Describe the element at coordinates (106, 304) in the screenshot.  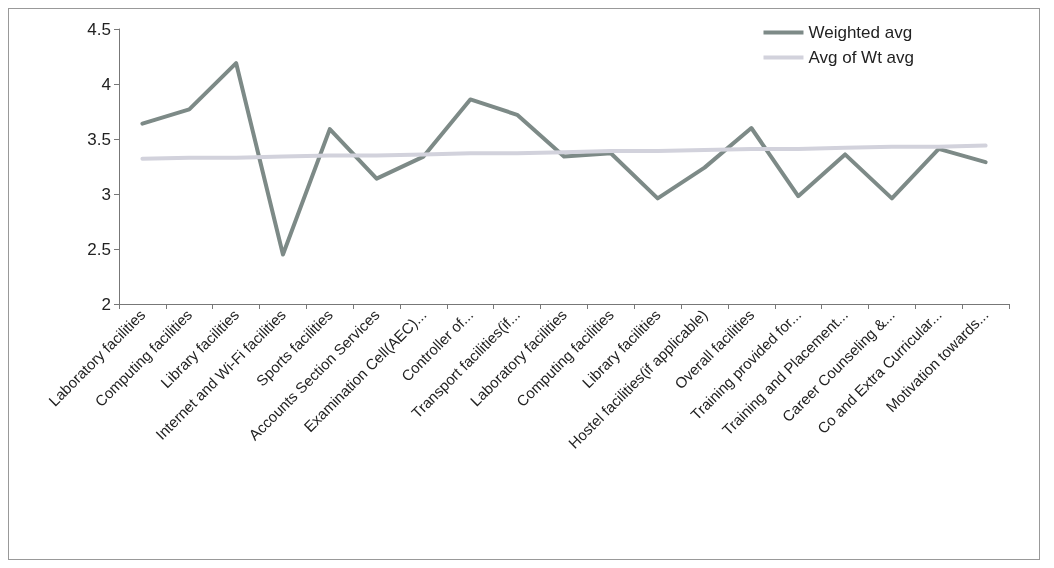
I see `y-tick-label: 2` at that location.